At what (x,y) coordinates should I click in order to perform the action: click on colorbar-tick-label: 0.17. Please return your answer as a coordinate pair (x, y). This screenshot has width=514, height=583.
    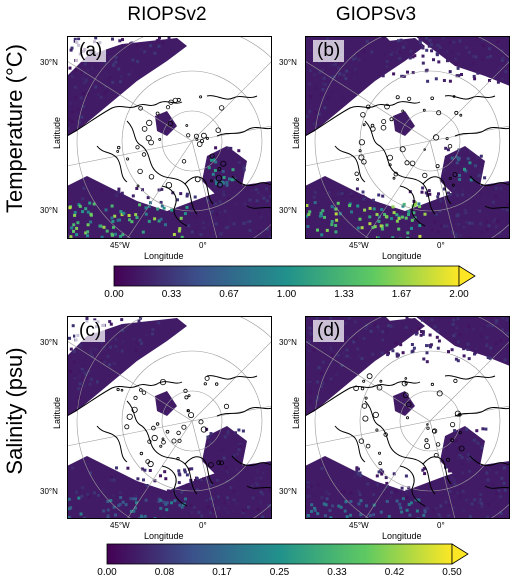
    Looking at the image, I should click on (222, 572).